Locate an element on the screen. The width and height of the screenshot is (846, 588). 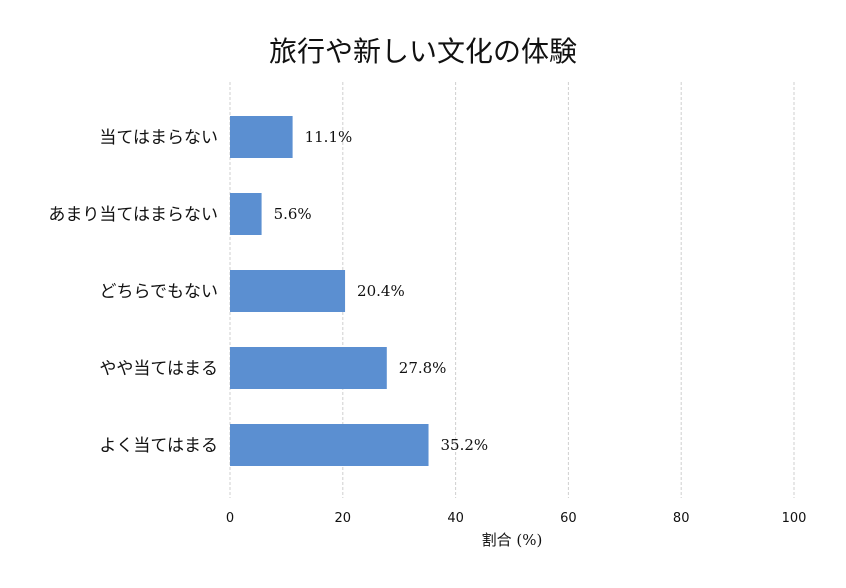
bar-value-label: 5.6% is located at coordinates (293, 214).